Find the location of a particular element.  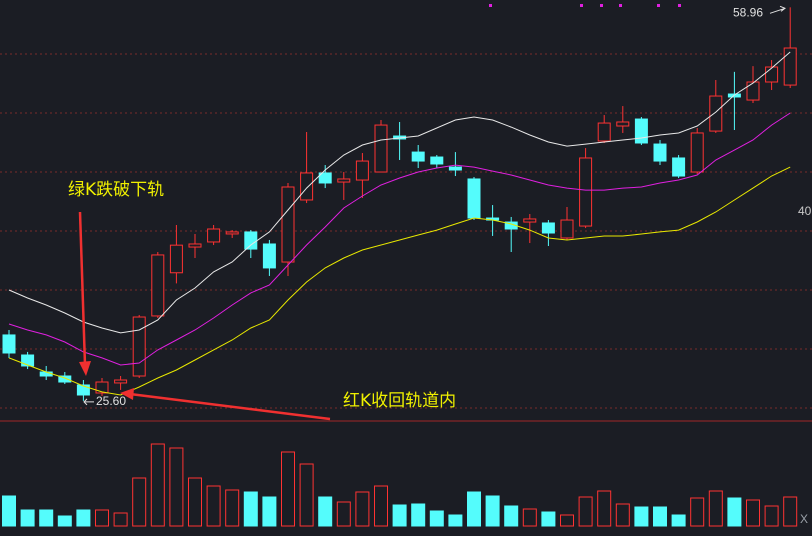

high-label: 58.96 is located at coordinates (748, 12).